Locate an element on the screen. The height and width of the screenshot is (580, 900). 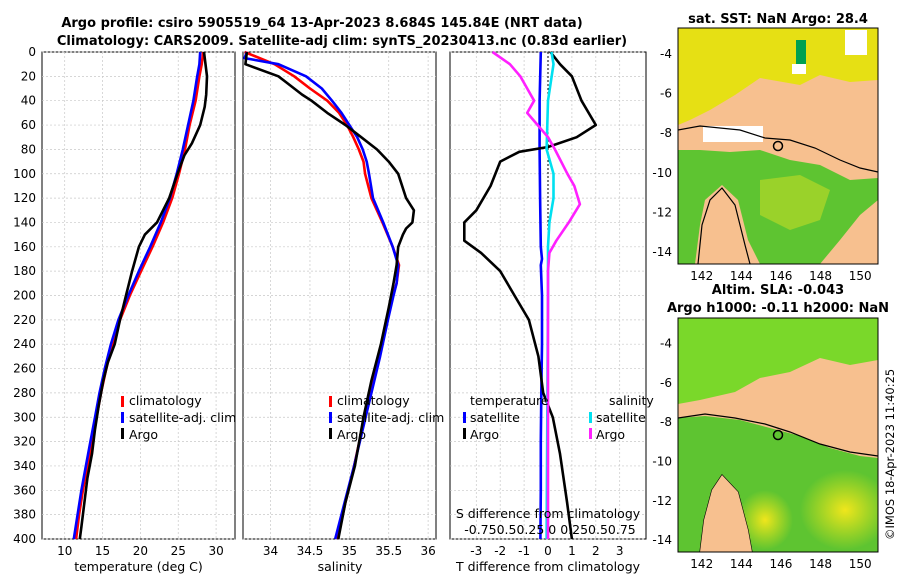
sst-map-frame is located at coordinates (778, 146).